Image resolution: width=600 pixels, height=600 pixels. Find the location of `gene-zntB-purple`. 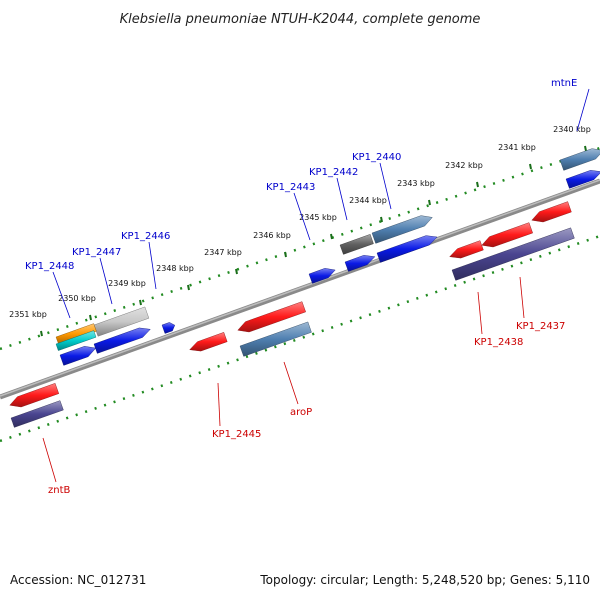

gene-zntB-purple is located at coordinates (37, 414).